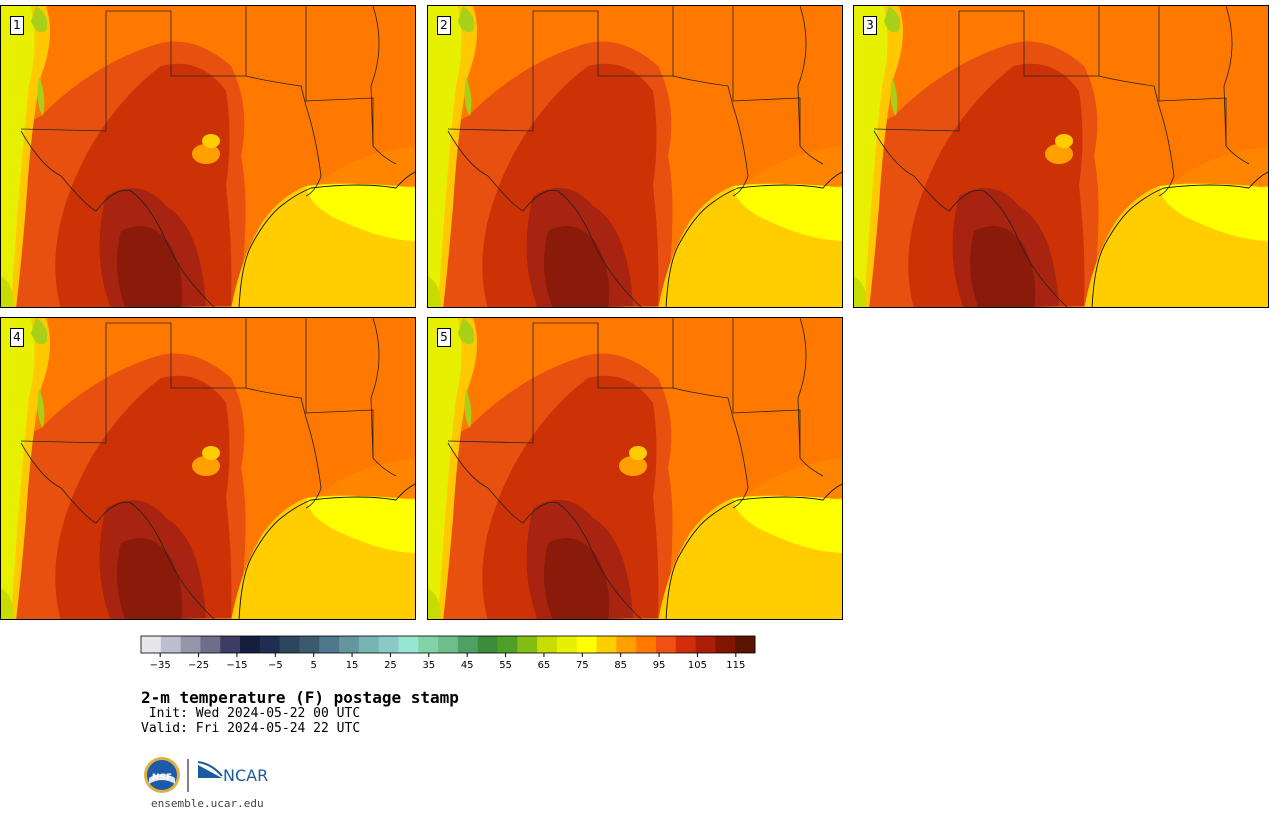 This screenshot has width=1280, height=815. What do you see at coordinates (160, 665) in the screenshot?
I see `colorbar-tick-label: −35` at bounding box center [160, 665].